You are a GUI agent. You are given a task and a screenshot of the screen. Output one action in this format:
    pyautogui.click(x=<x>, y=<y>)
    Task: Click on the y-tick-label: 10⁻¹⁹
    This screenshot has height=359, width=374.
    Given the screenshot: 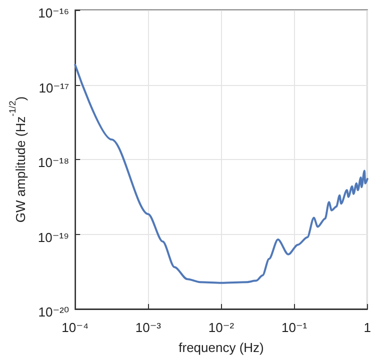 What is the action you would take?
    pyautogui.click(x=54, y=237)
    